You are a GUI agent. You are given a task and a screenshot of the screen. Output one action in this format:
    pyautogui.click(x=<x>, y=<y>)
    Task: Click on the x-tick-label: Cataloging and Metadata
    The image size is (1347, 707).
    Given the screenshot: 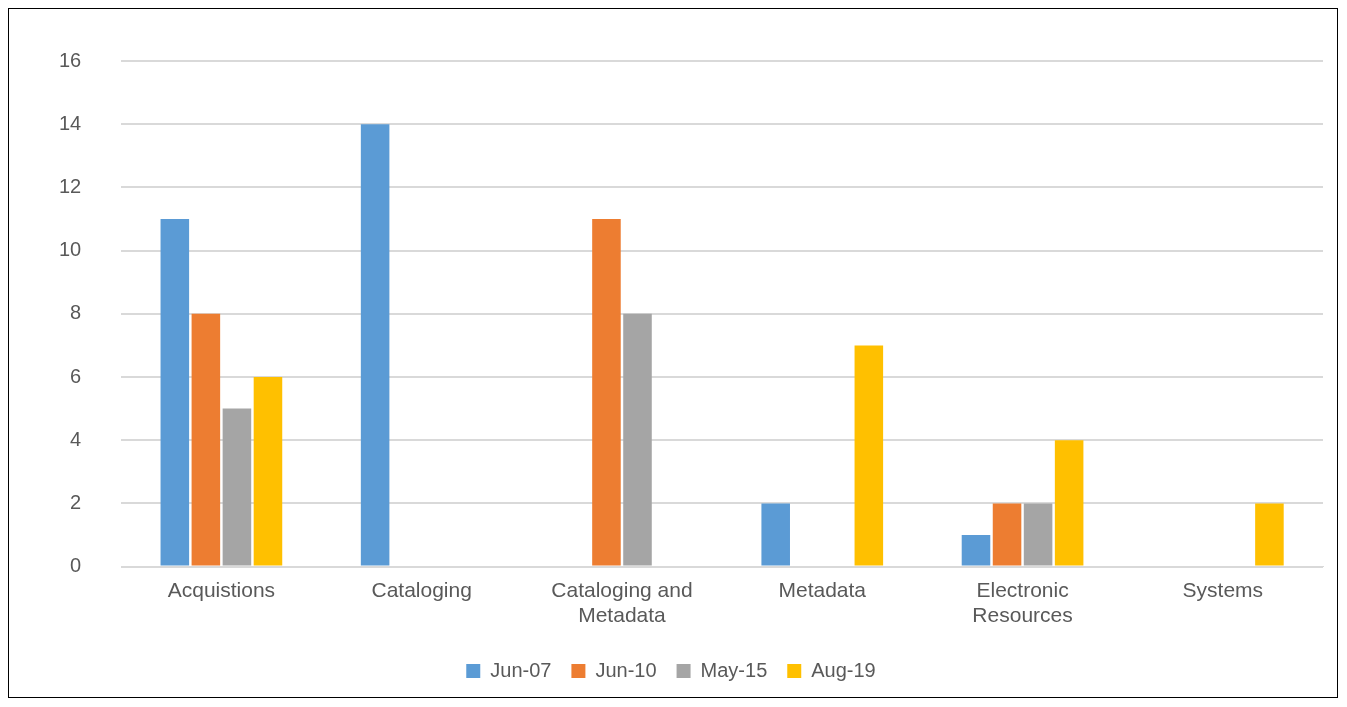 What is the action you would take?
    pyautogui.click(x=622, y=602)
    